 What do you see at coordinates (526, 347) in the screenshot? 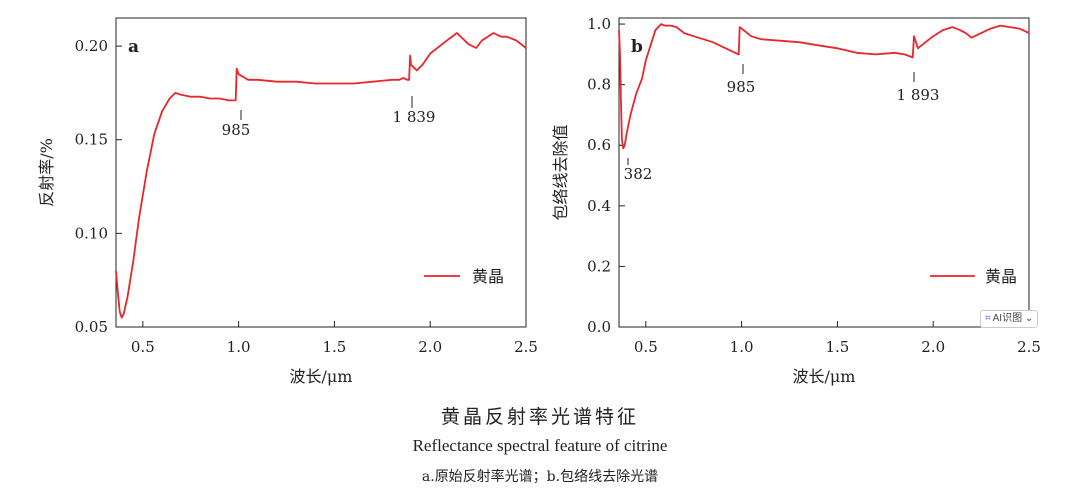
I see `panel-a-xtick-label: 2.5` at bounding box center [526, 347].